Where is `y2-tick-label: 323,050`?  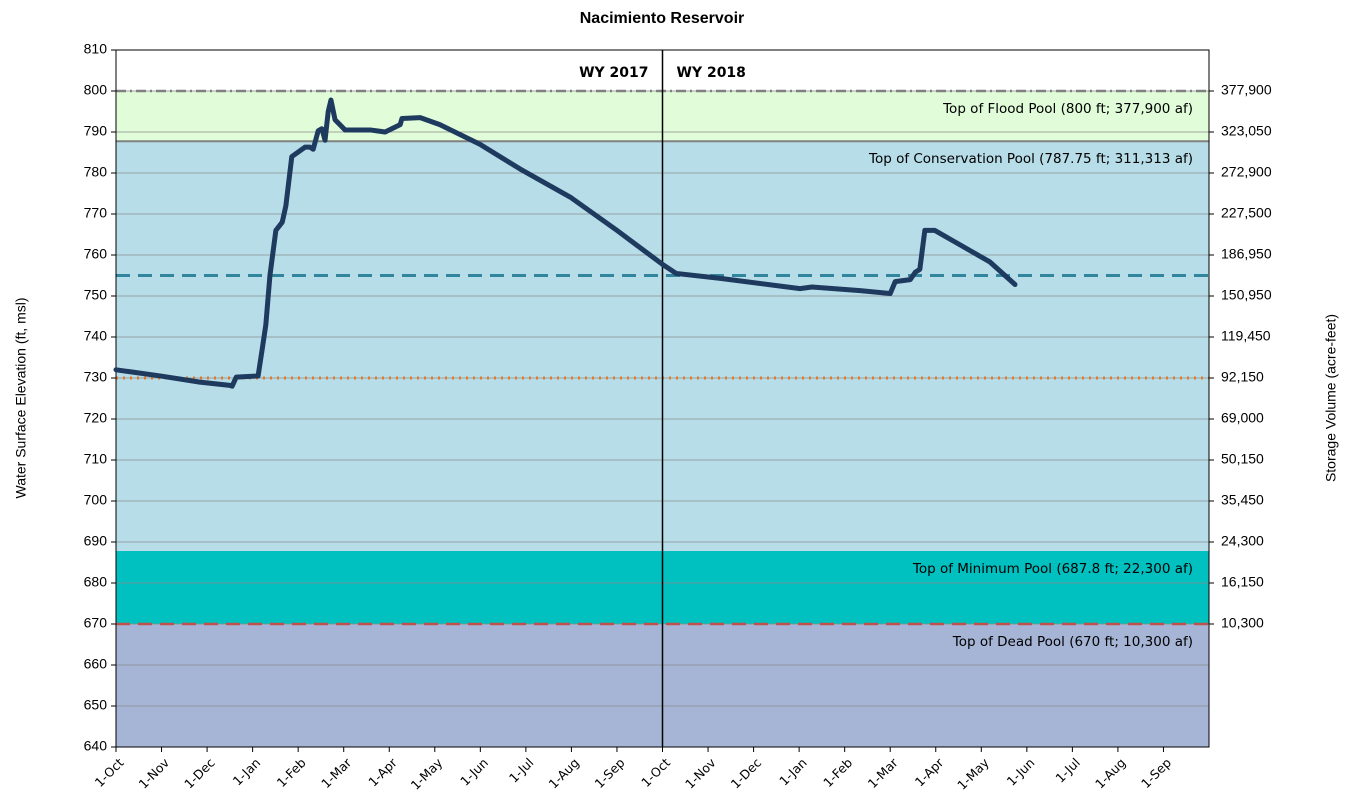
y2-tick-label: 323,050 is located at coordinates (1246, 131).